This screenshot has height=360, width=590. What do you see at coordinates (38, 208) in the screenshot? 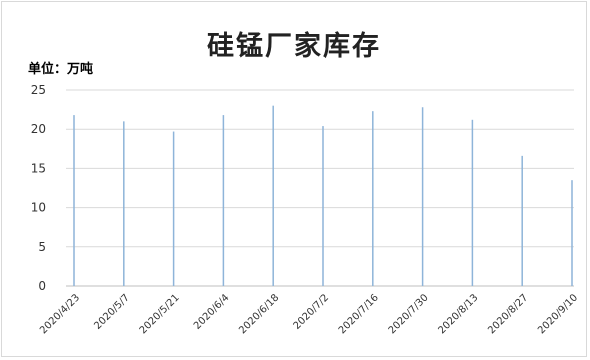
I see `y-tick-label: 10` at bounding box center [38, 208].